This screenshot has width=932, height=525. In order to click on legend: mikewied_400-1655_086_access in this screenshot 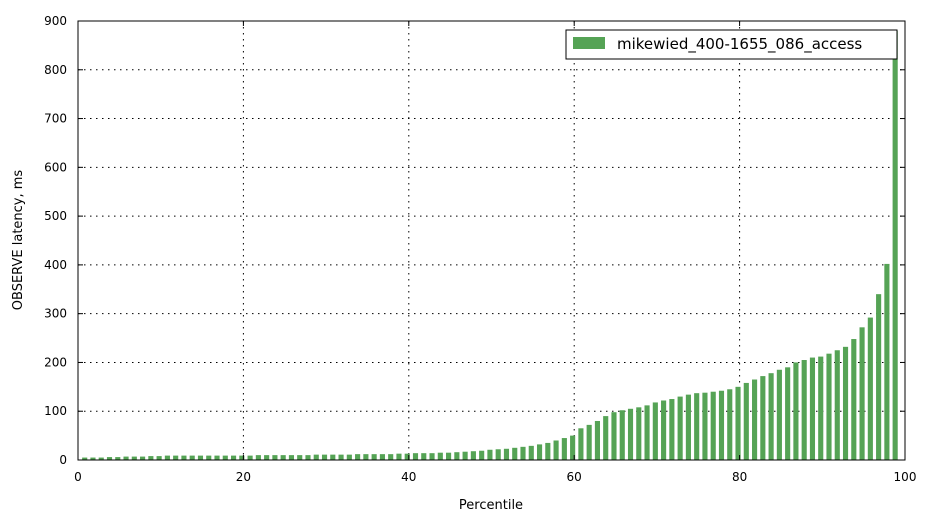, I will do `click(731, 44)`.